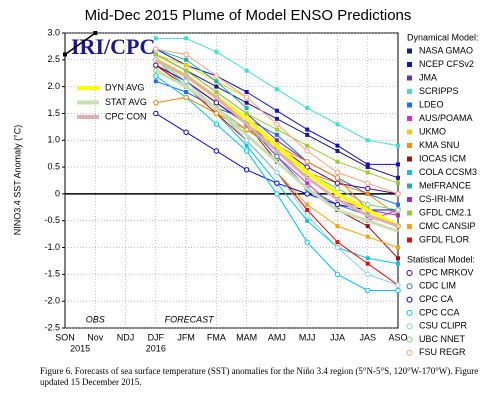 The height and width of the screenshot is (400, 500). What do you see at coordinates (52, 220) in the screenshot?
I see `y-tick-label: -0.5` at bounding box center [52, 220].